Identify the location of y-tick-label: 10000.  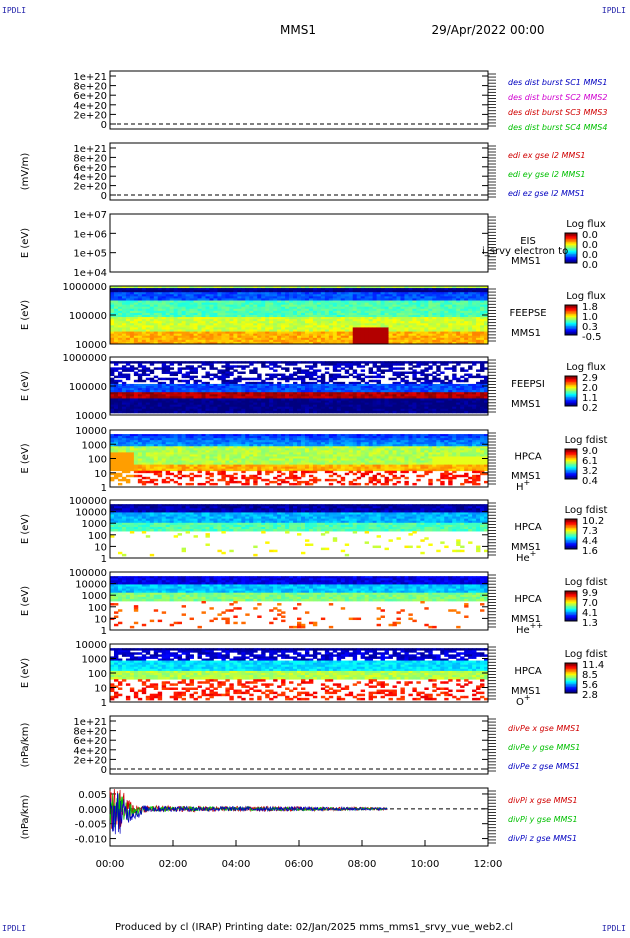
(91, 345).